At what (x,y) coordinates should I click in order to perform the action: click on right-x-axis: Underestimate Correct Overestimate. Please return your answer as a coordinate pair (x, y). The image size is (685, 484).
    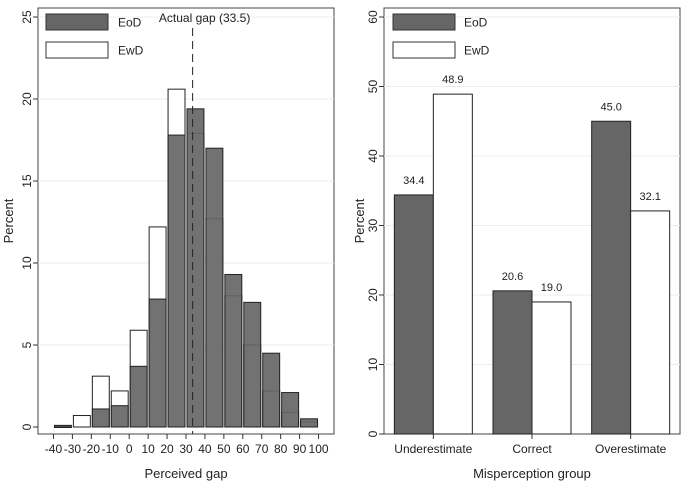
    Looking at the image, I should click on (530, 445).